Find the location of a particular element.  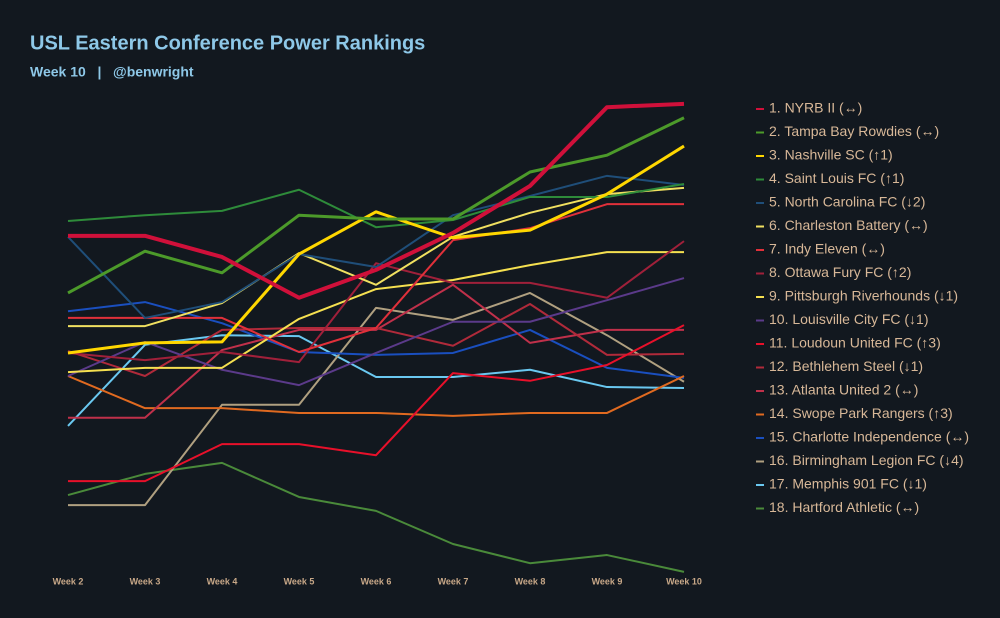

x-tick-label: Week 8 is located at coordinates (530, 581).